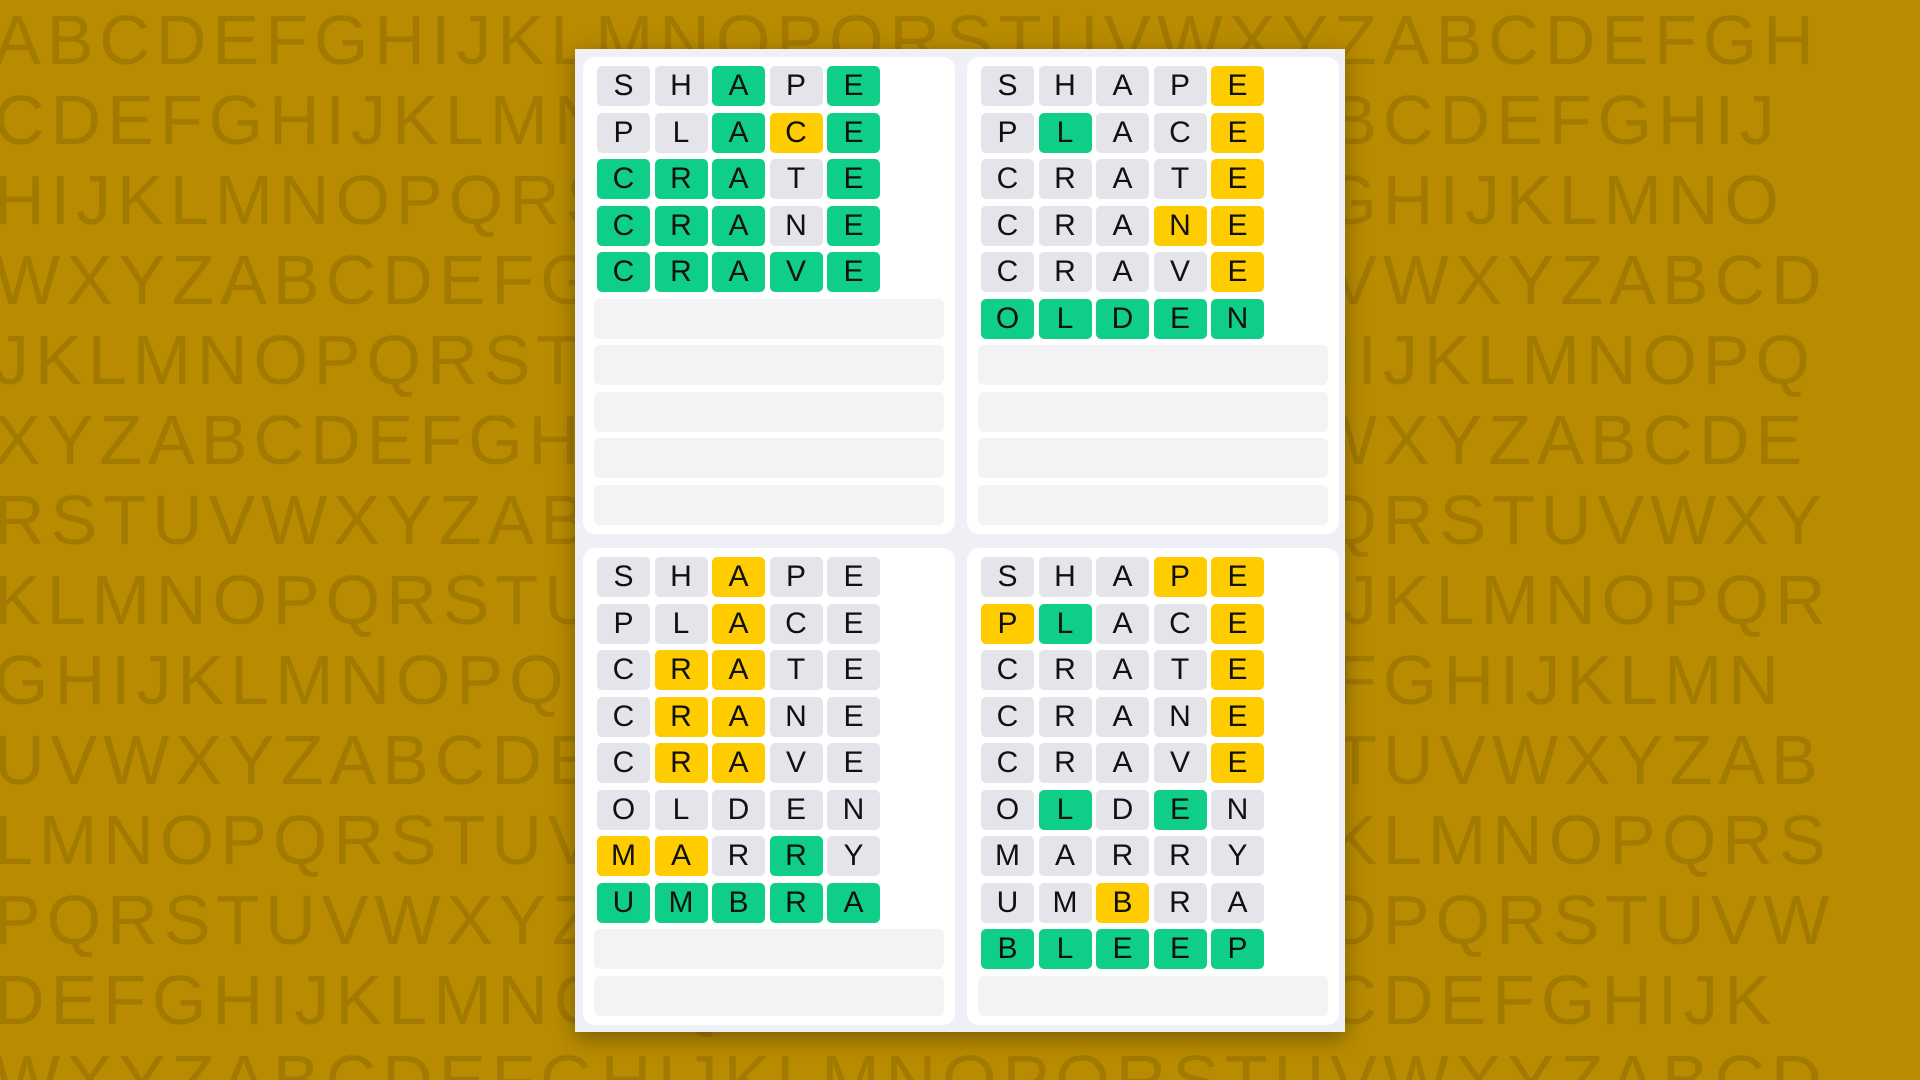 This screenshot has height=1080, width=1920. Describe the element at coordinates (1122, 318) in the screenshot. I see `letter-tile-green: D` at that location.